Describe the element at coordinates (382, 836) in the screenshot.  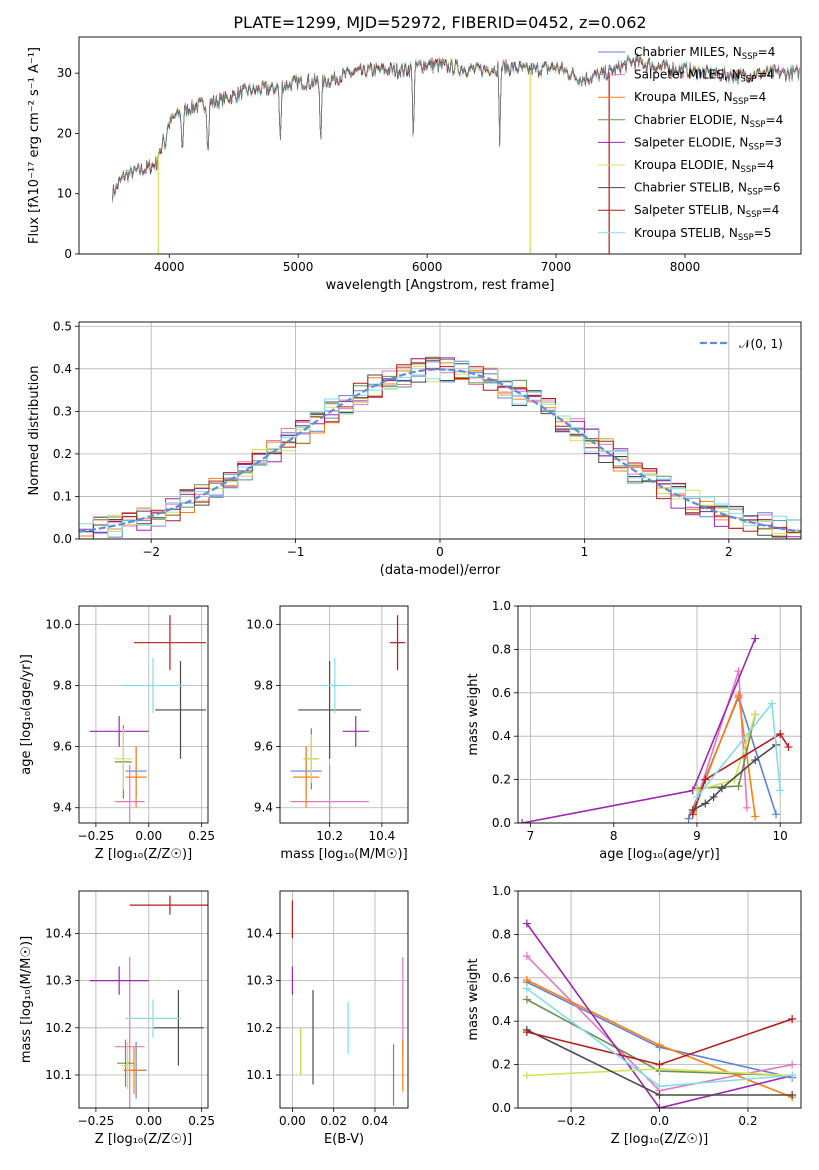
I see `x-tick-label: 10.4` at that location.